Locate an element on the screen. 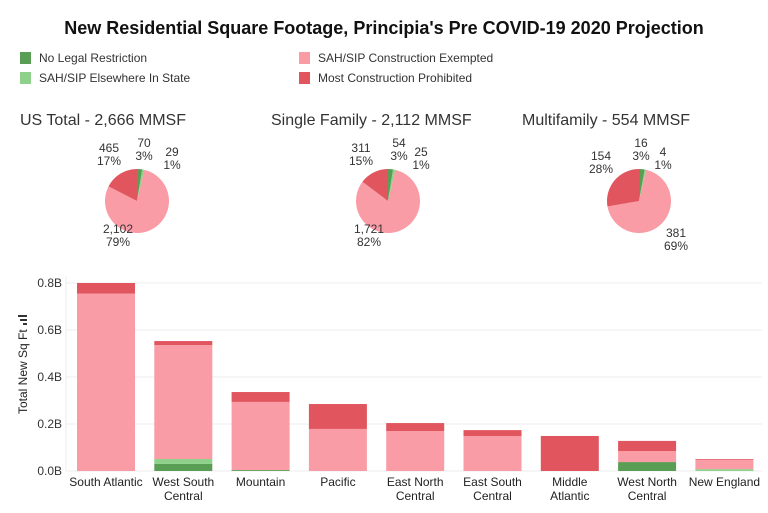 The image size is (768, 513). bar-new-england is located at coordinates (724, 465).